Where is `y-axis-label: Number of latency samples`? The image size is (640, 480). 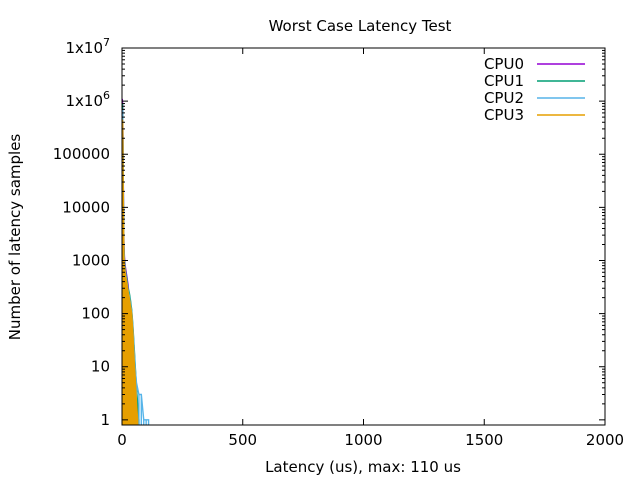 y-axis-label: Number of latency samples is located at coordinates (15, 237).